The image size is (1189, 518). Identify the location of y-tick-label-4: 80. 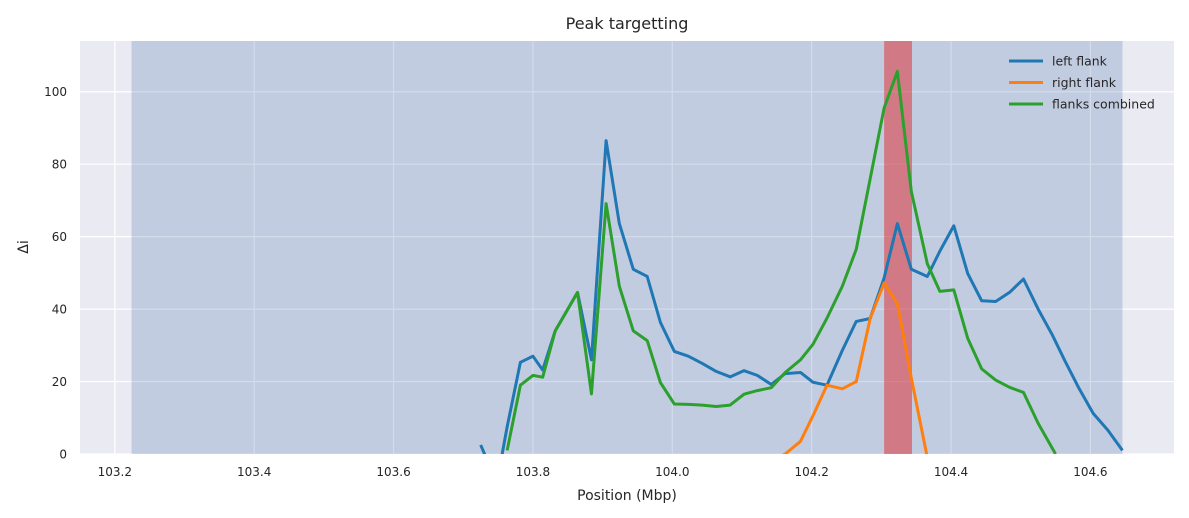
(59, 165).